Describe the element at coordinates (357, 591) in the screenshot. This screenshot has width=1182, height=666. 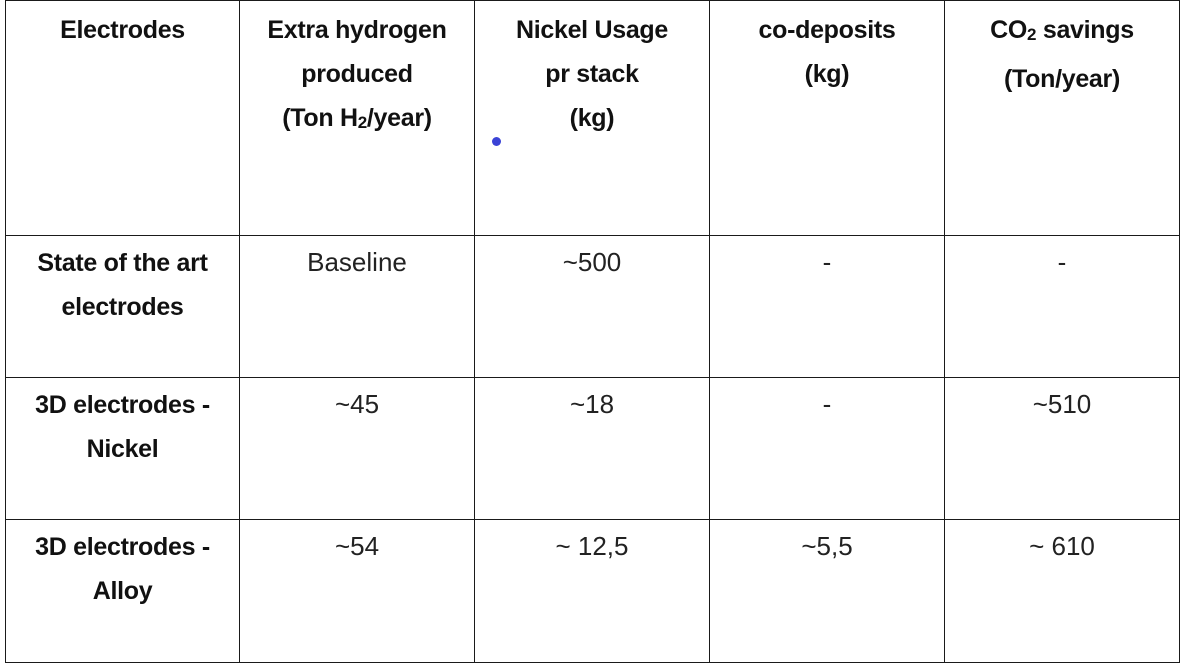
I see `cell-hydrogen: ~54` at that location.